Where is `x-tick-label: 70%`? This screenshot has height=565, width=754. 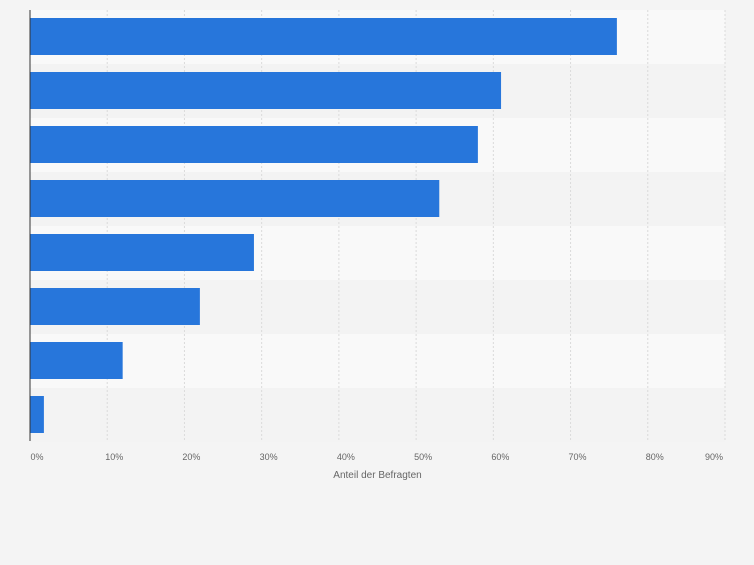 x-tick-label: 70% is located at coordinates (578, 457).